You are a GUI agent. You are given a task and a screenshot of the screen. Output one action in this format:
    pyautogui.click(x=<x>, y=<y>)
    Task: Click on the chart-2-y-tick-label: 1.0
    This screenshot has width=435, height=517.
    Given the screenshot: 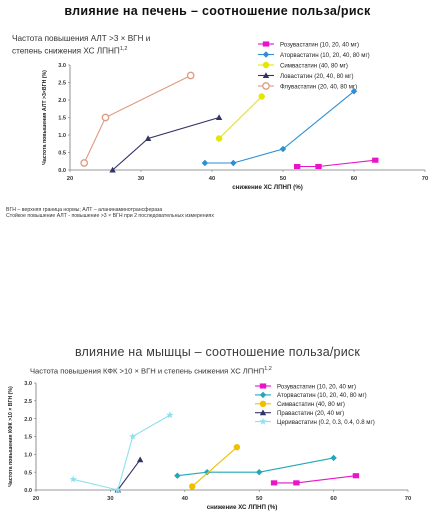 What is the action you would take?
    pyautogui.click(x=28, y=456)
    